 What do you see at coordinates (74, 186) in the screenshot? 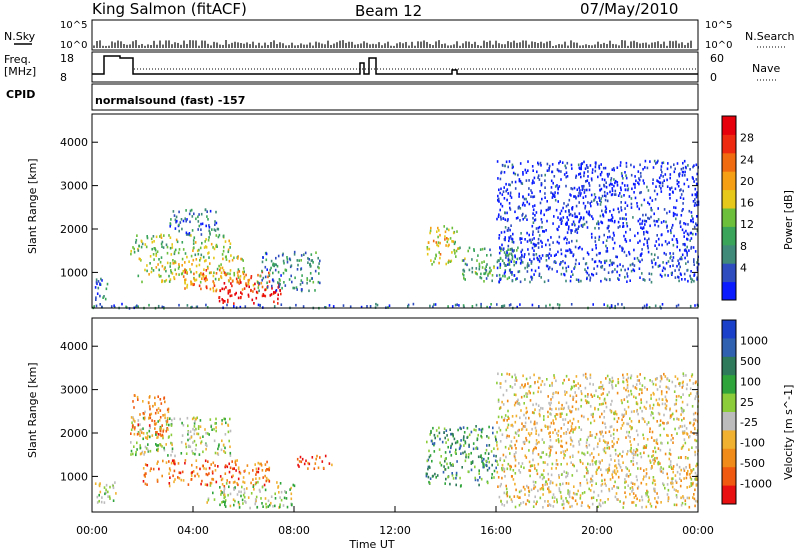
I see `y-tick-label: 3000` at bounding box center [74, 186].